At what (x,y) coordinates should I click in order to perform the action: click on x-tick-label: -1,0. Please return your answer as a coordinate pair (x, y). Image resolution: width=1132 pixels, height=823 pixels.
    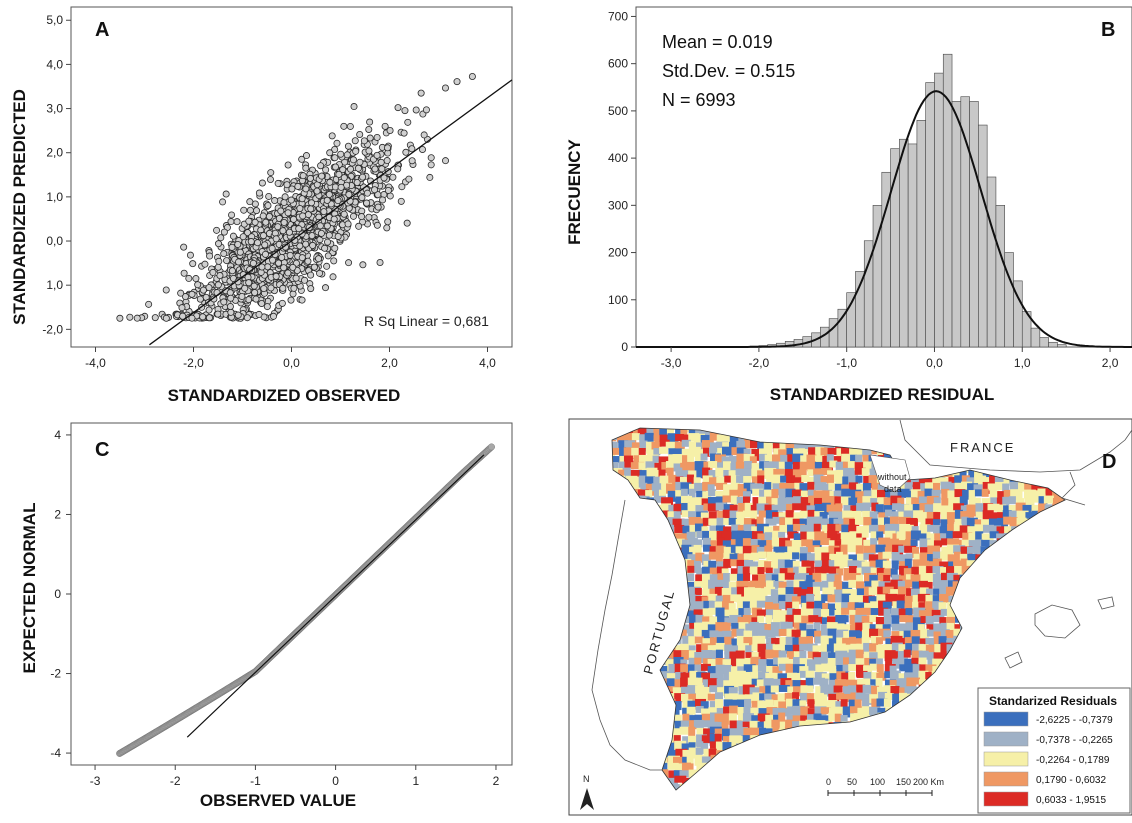
    Looking at the image, I should click on (846, 363).